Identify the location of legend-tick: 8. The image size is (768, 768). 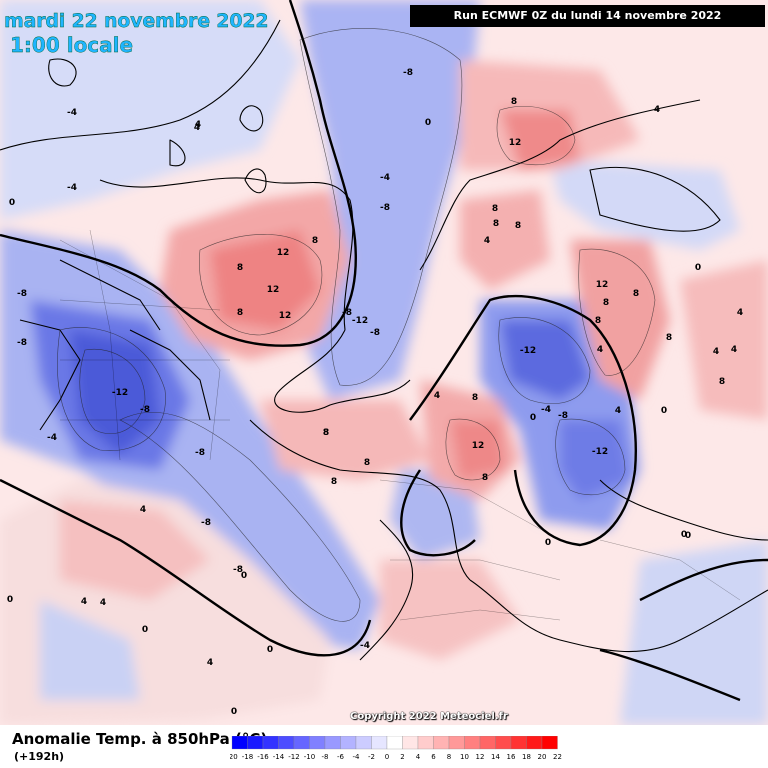
(449, 757).